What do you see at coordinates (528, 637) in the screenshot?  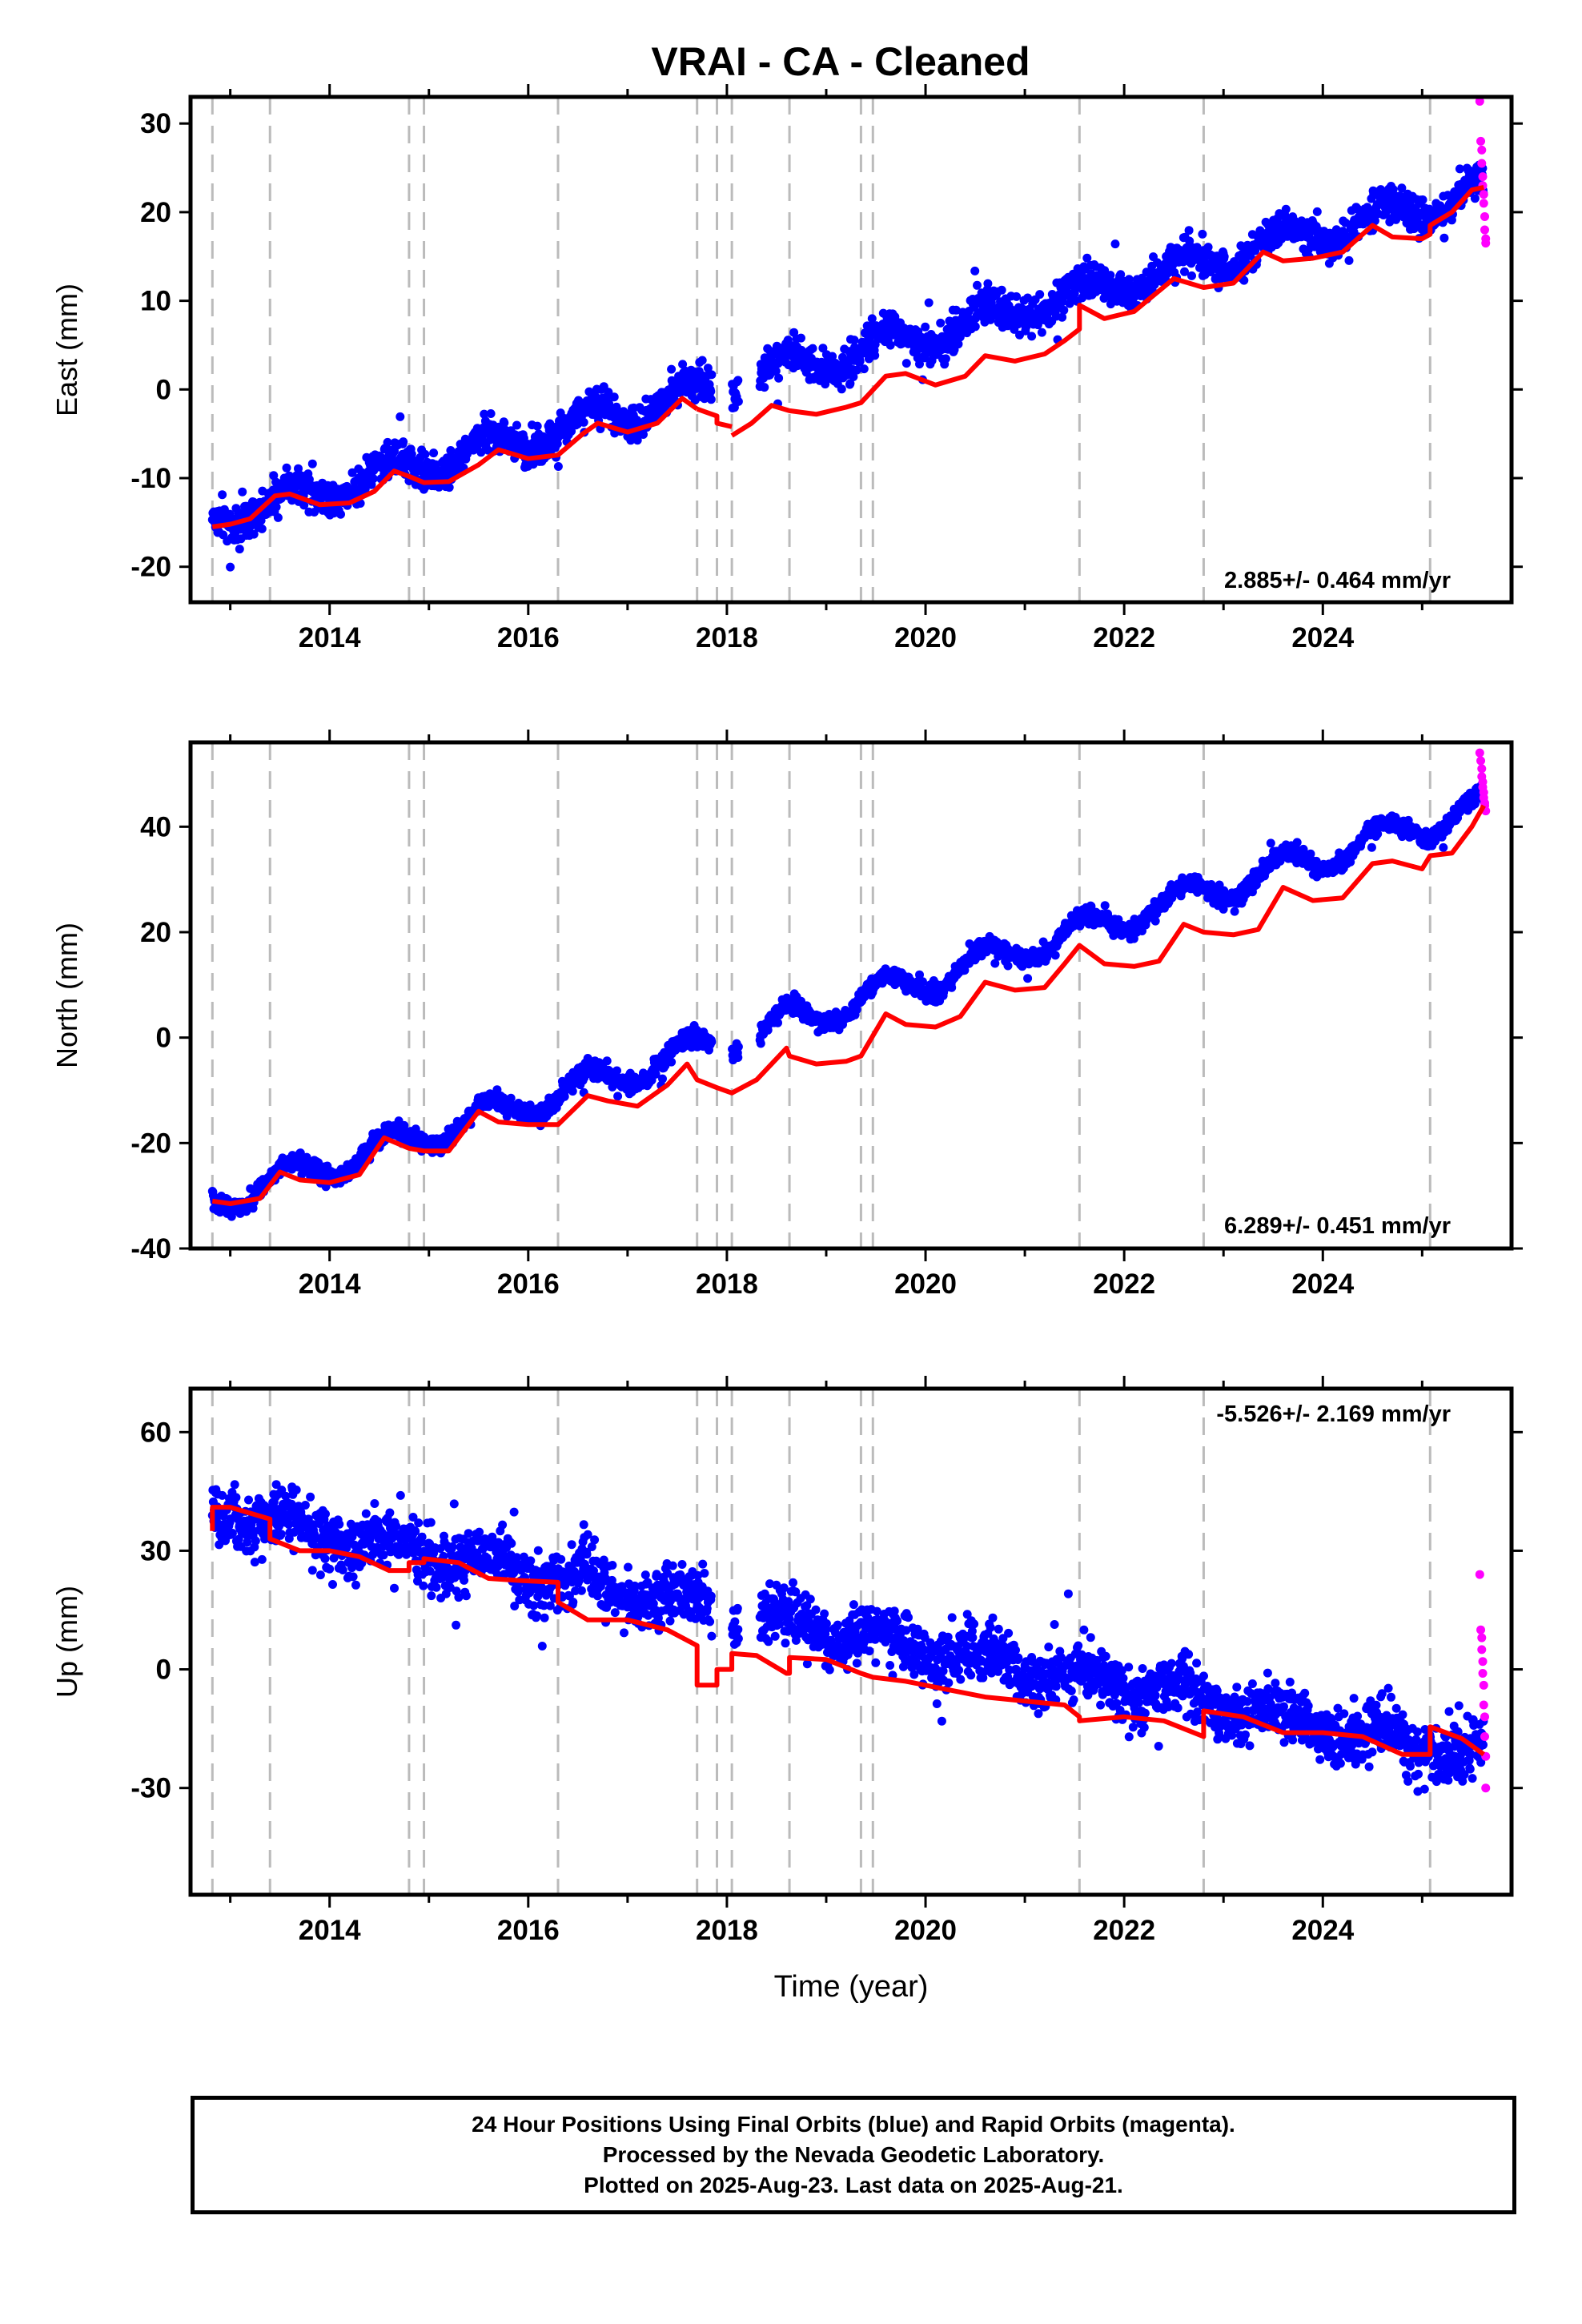 I see `x-tick-label: 2016` at bounding box center [528, 637].